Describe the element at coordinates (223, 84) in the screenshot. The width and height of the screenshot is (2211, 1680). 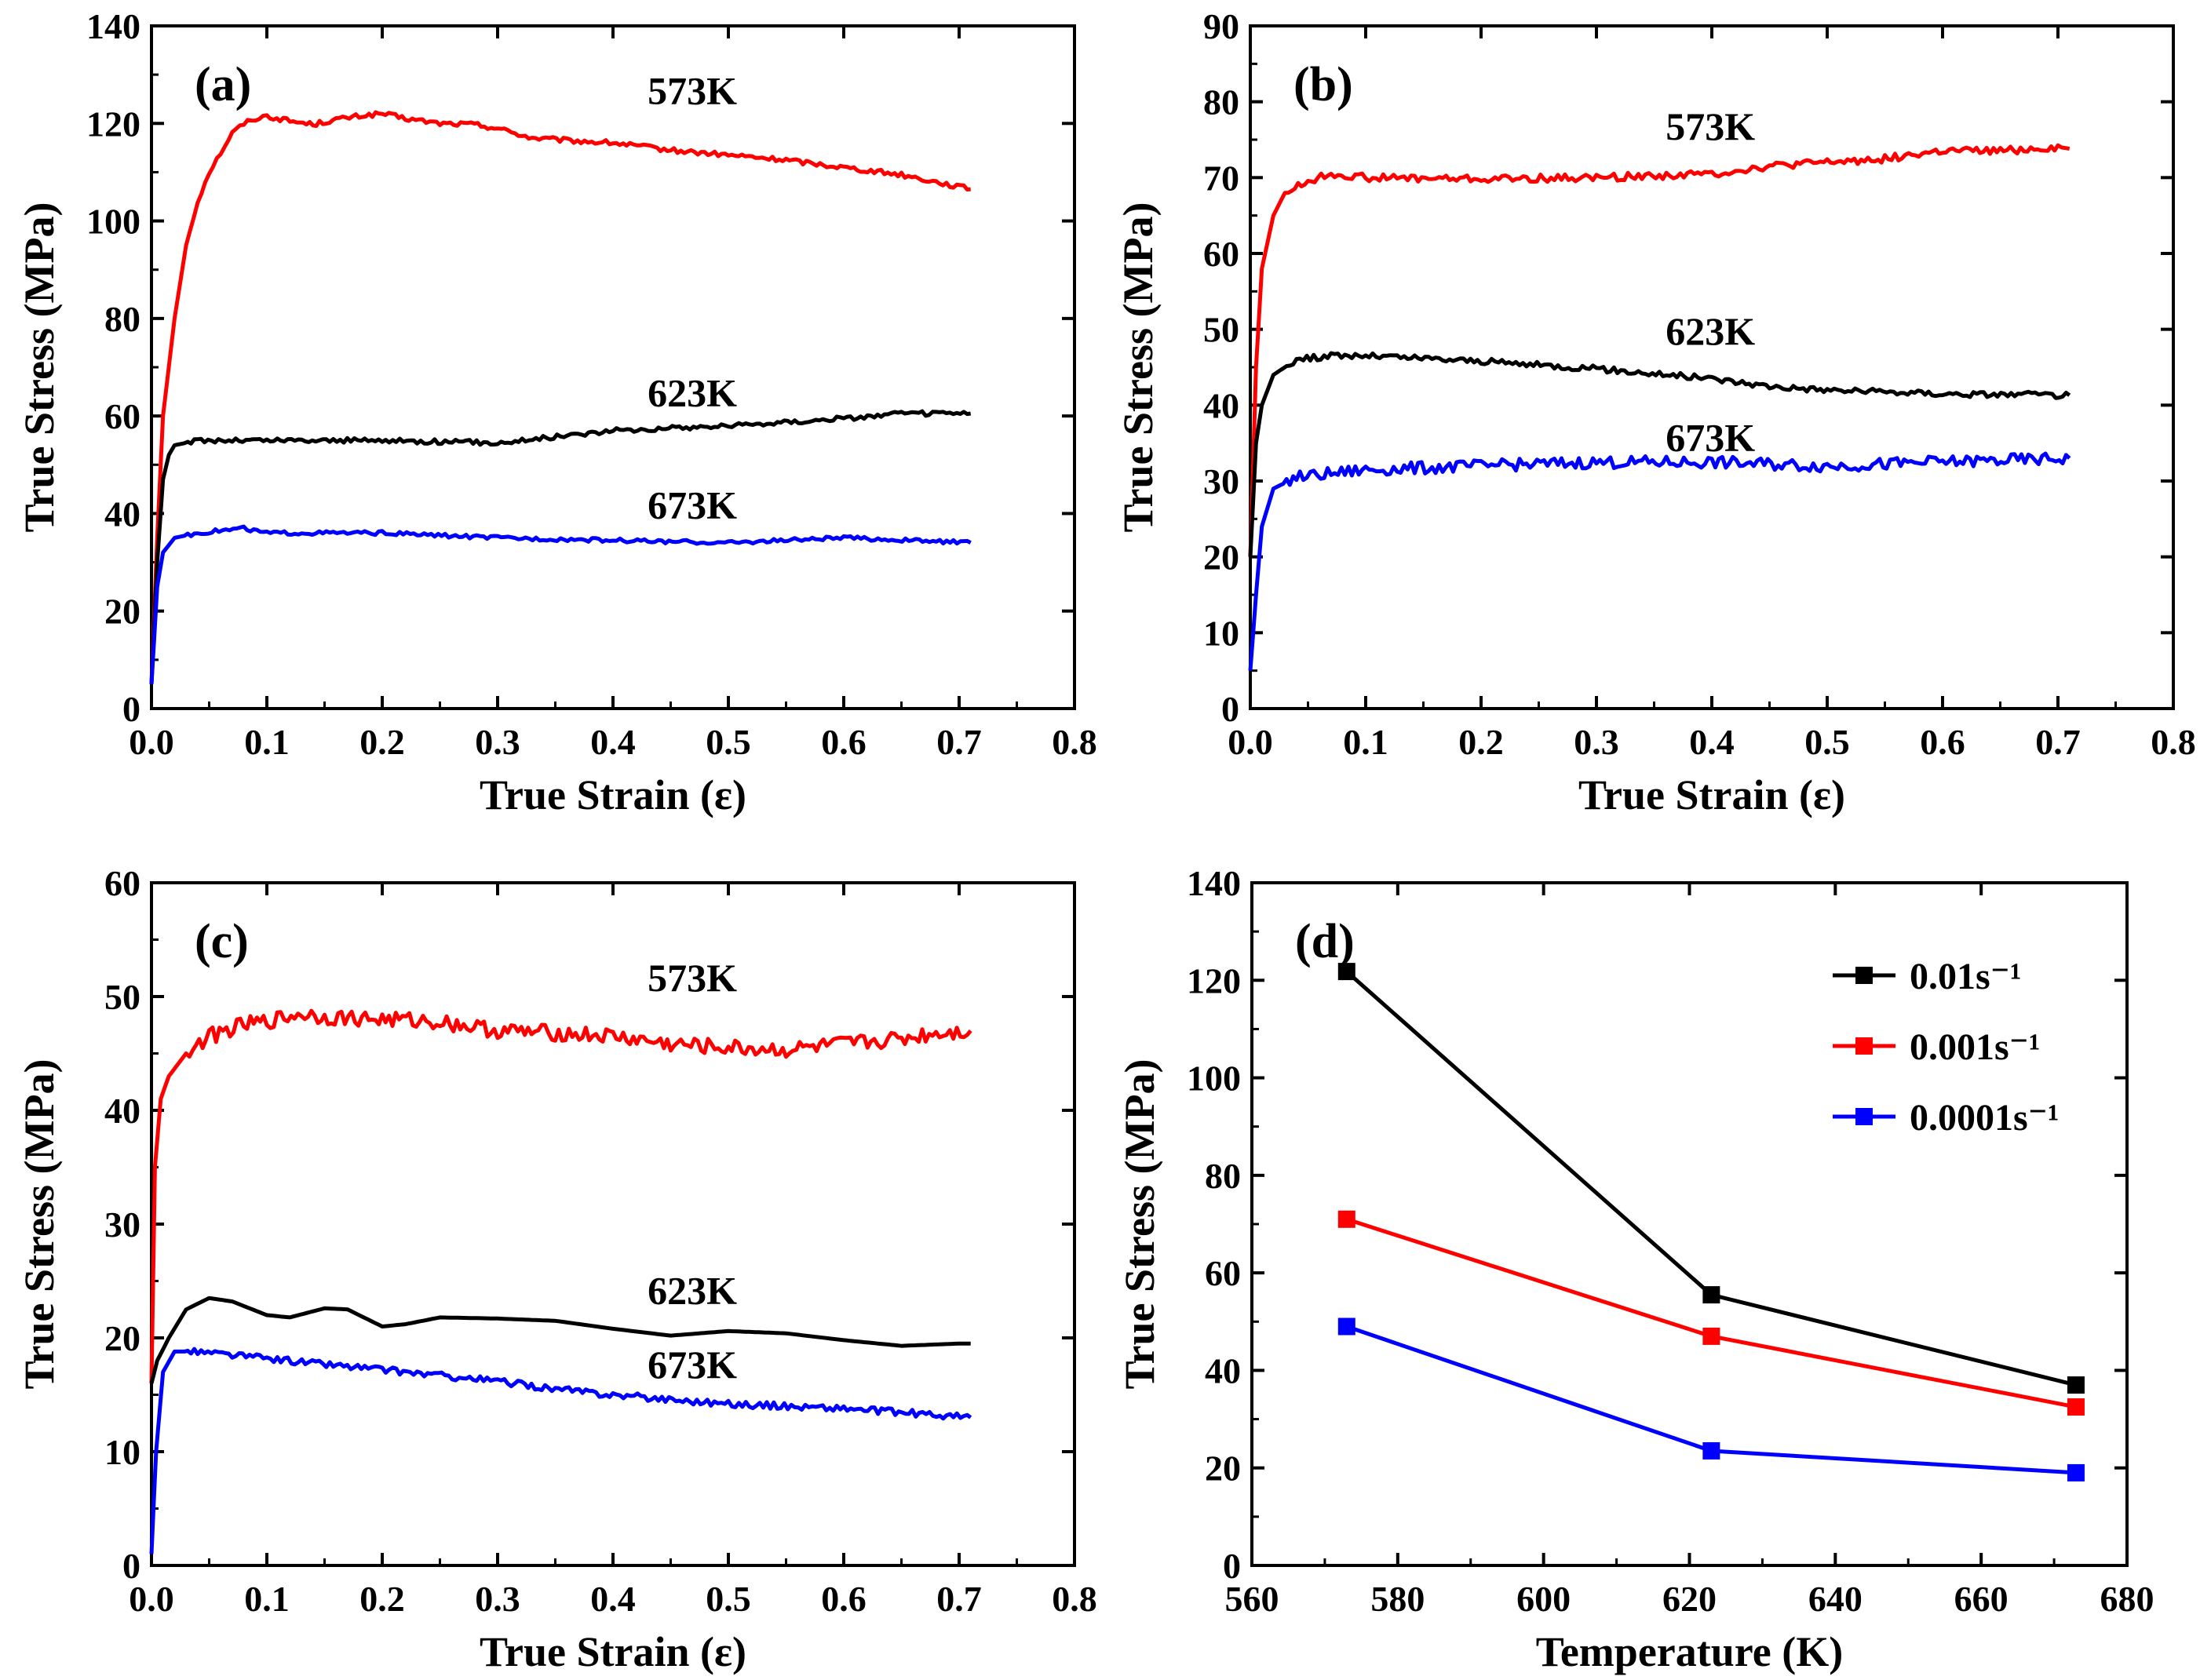
I see `panel-label: (a)` at that location.